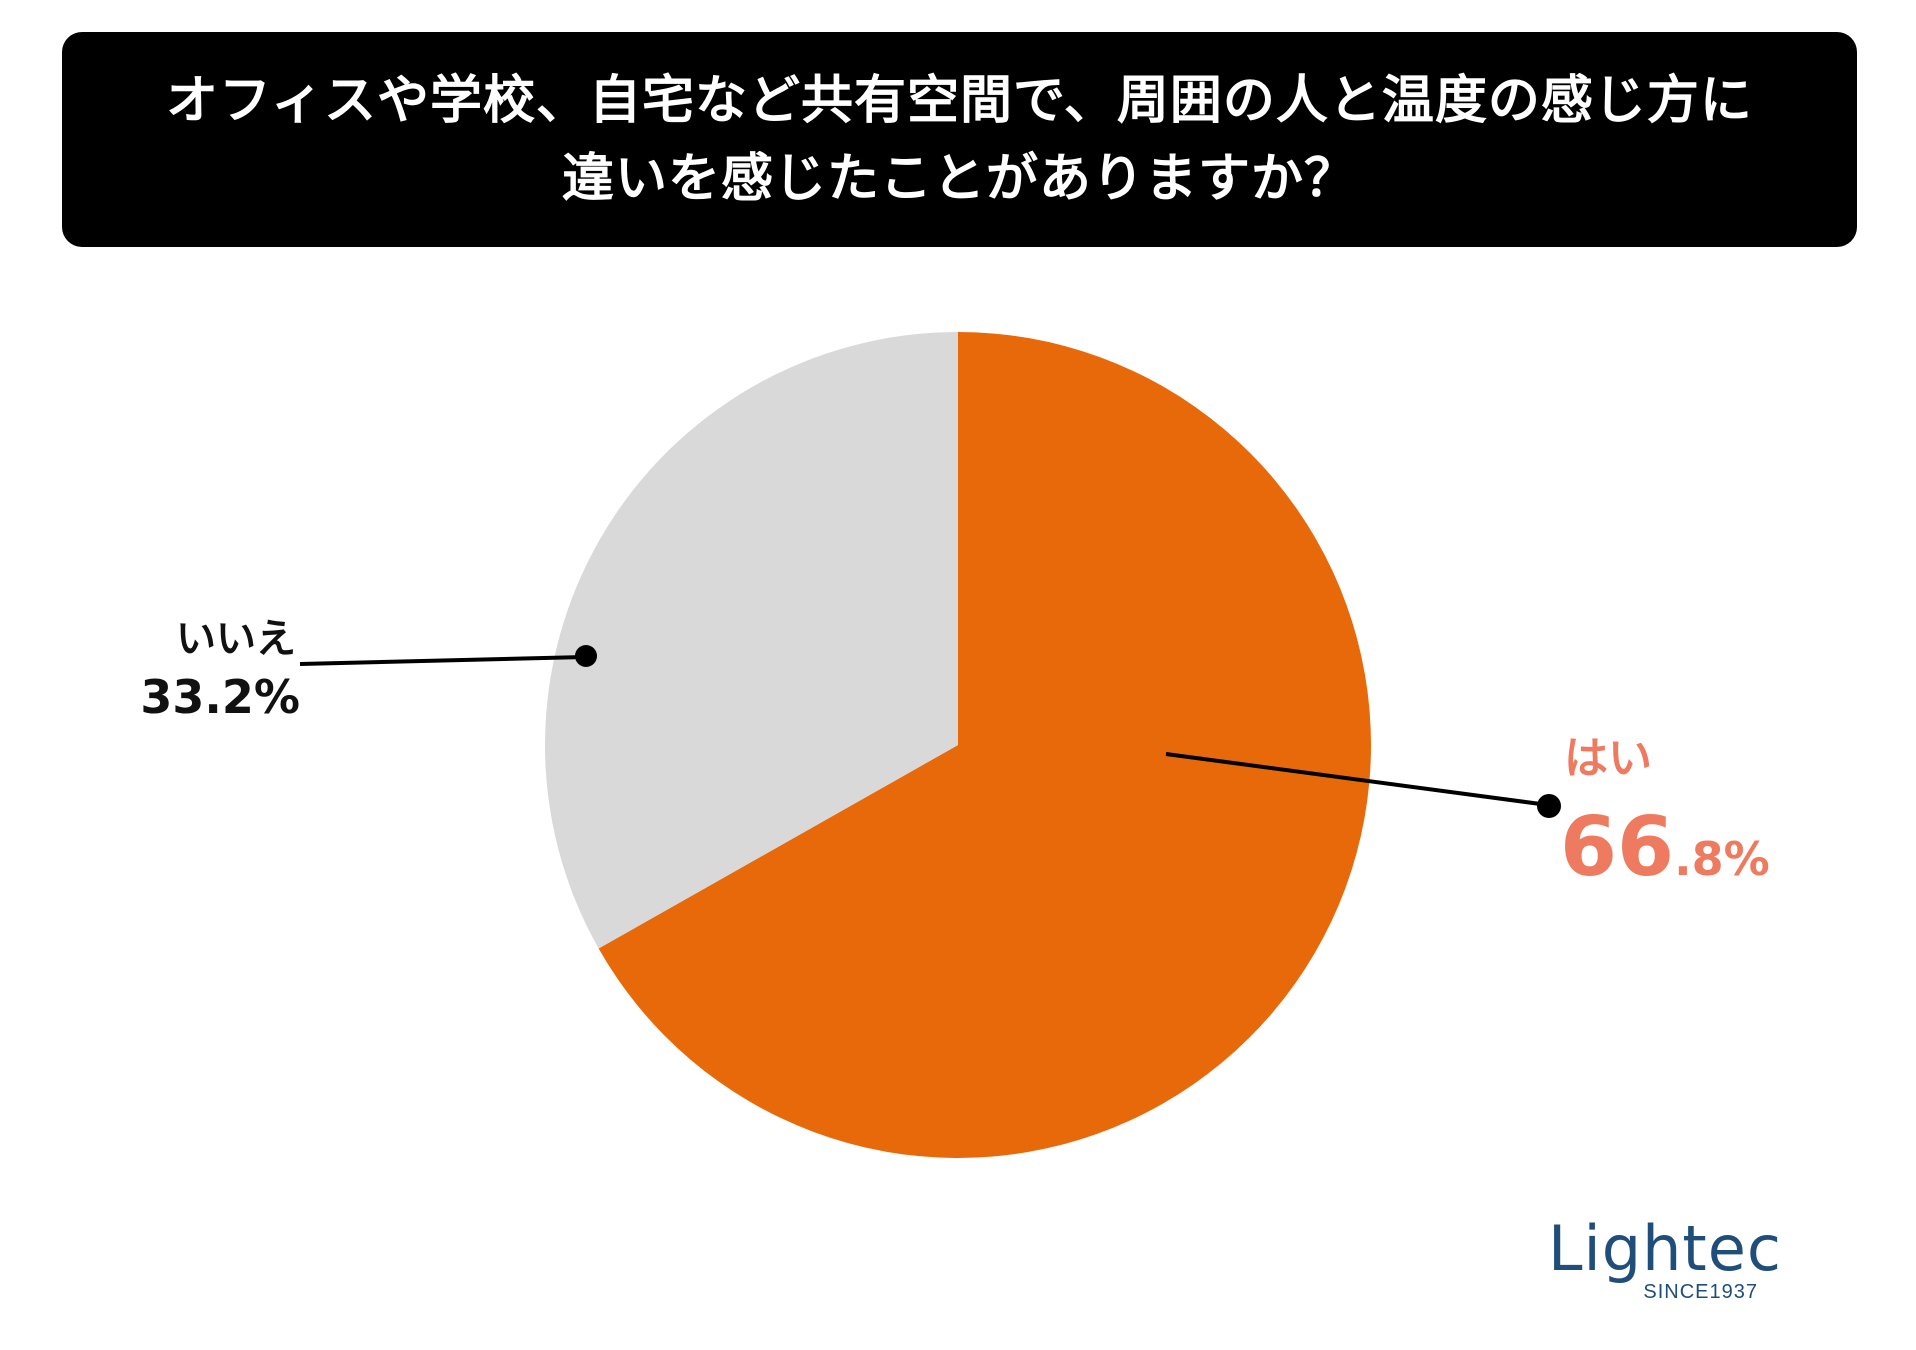 Image resolution: width=1916 pixels, height=1350 pixels. I want to click on leader-line-yes, so click(1357, 779).